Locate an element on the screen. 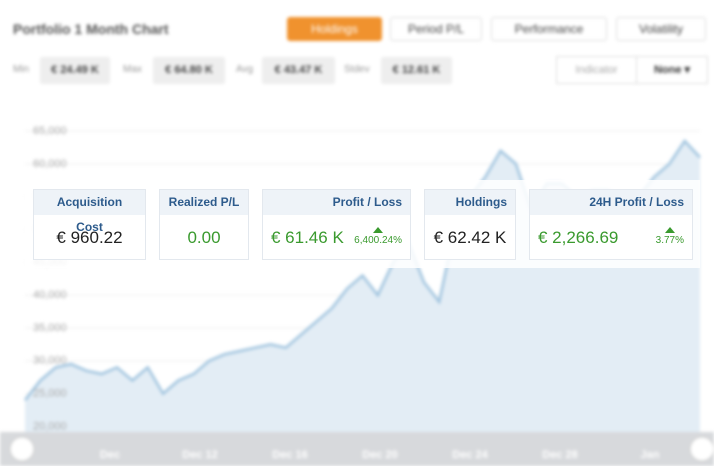 The height and width of the screenshot is (466, 714). stat-value: € 12.61 K is located at coordinates (416, 70).